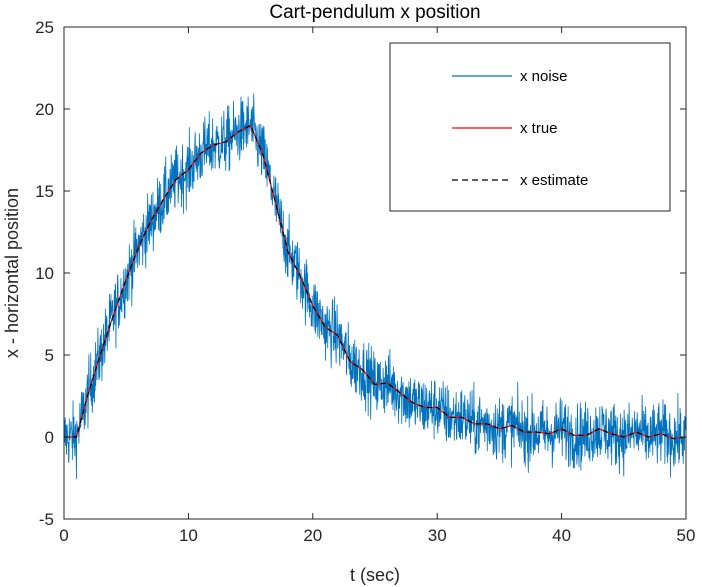  Describe the element at coordinates (437, 535) in the screenshot. I see `x-tick-label: 30` at that location.